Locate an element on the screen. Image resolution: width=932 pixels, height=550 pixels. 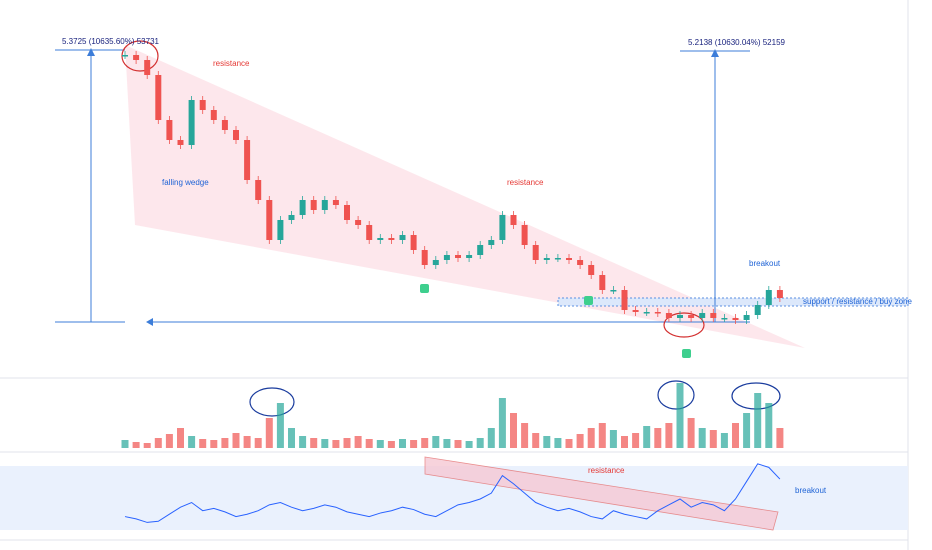
annotation: support / resistance / buy zone is located at coordinates (858, 301).